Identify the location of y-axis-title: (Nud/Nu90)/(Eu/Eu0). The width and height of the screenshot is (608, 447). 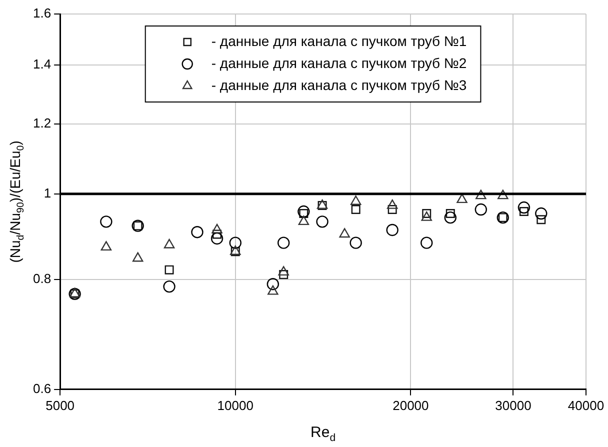
(16, 201).